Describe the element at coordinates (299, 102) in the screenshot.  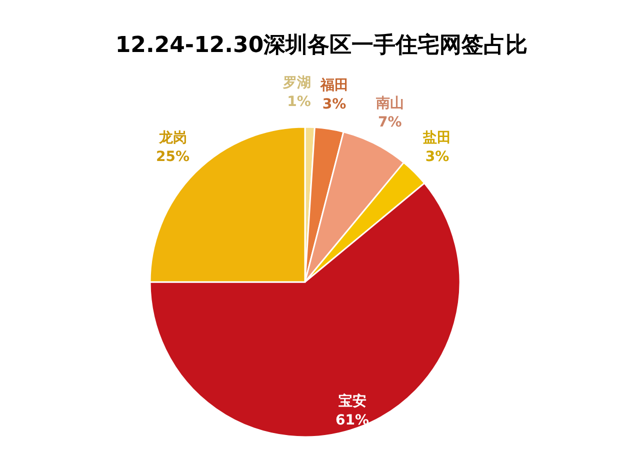
I see `data-label: 1%` at that location.